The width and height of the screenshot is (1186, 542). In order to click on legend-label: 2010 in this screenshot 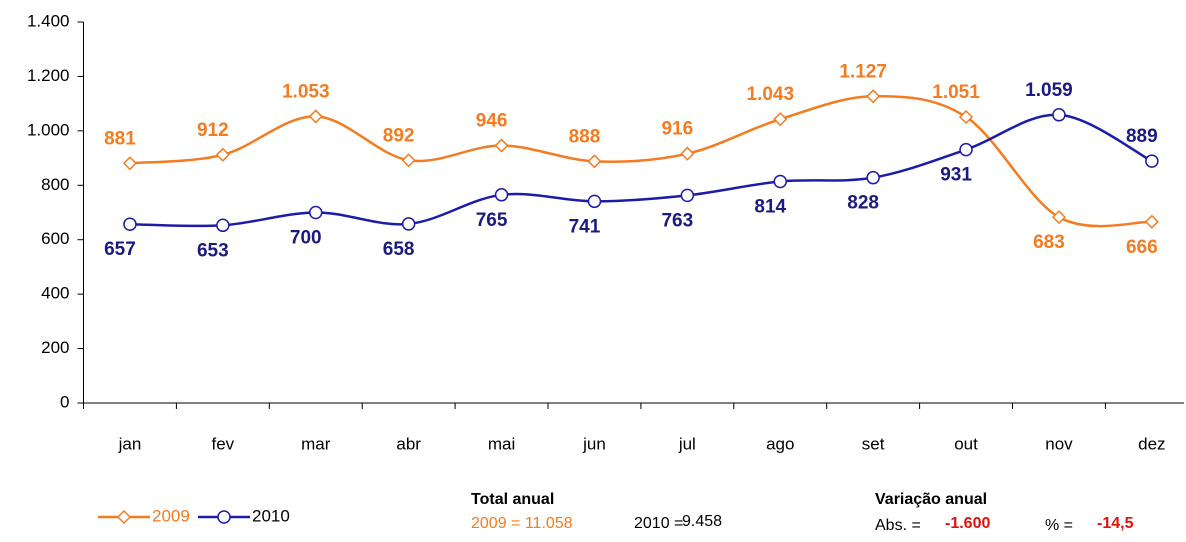, I will do `click(271, 515)`.